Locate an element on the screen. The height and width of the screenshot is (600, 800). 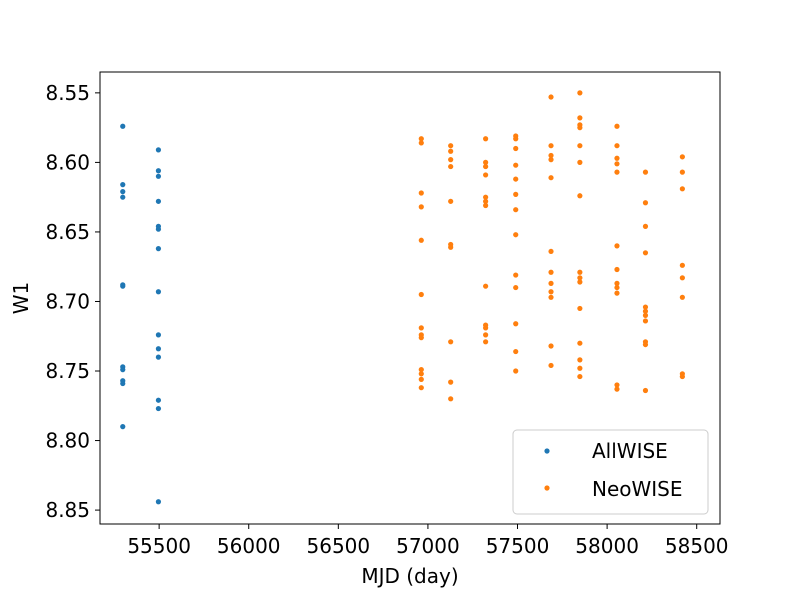
legend-label-neowise: NeoWISE is located at coordinates (637, 489).